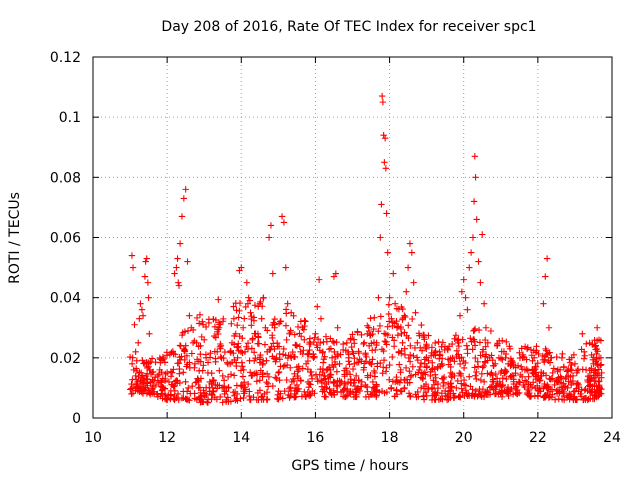  Describe the element at coordinates (76, 419) in the screenshot. I see `y-tick-label: 0` at that location.